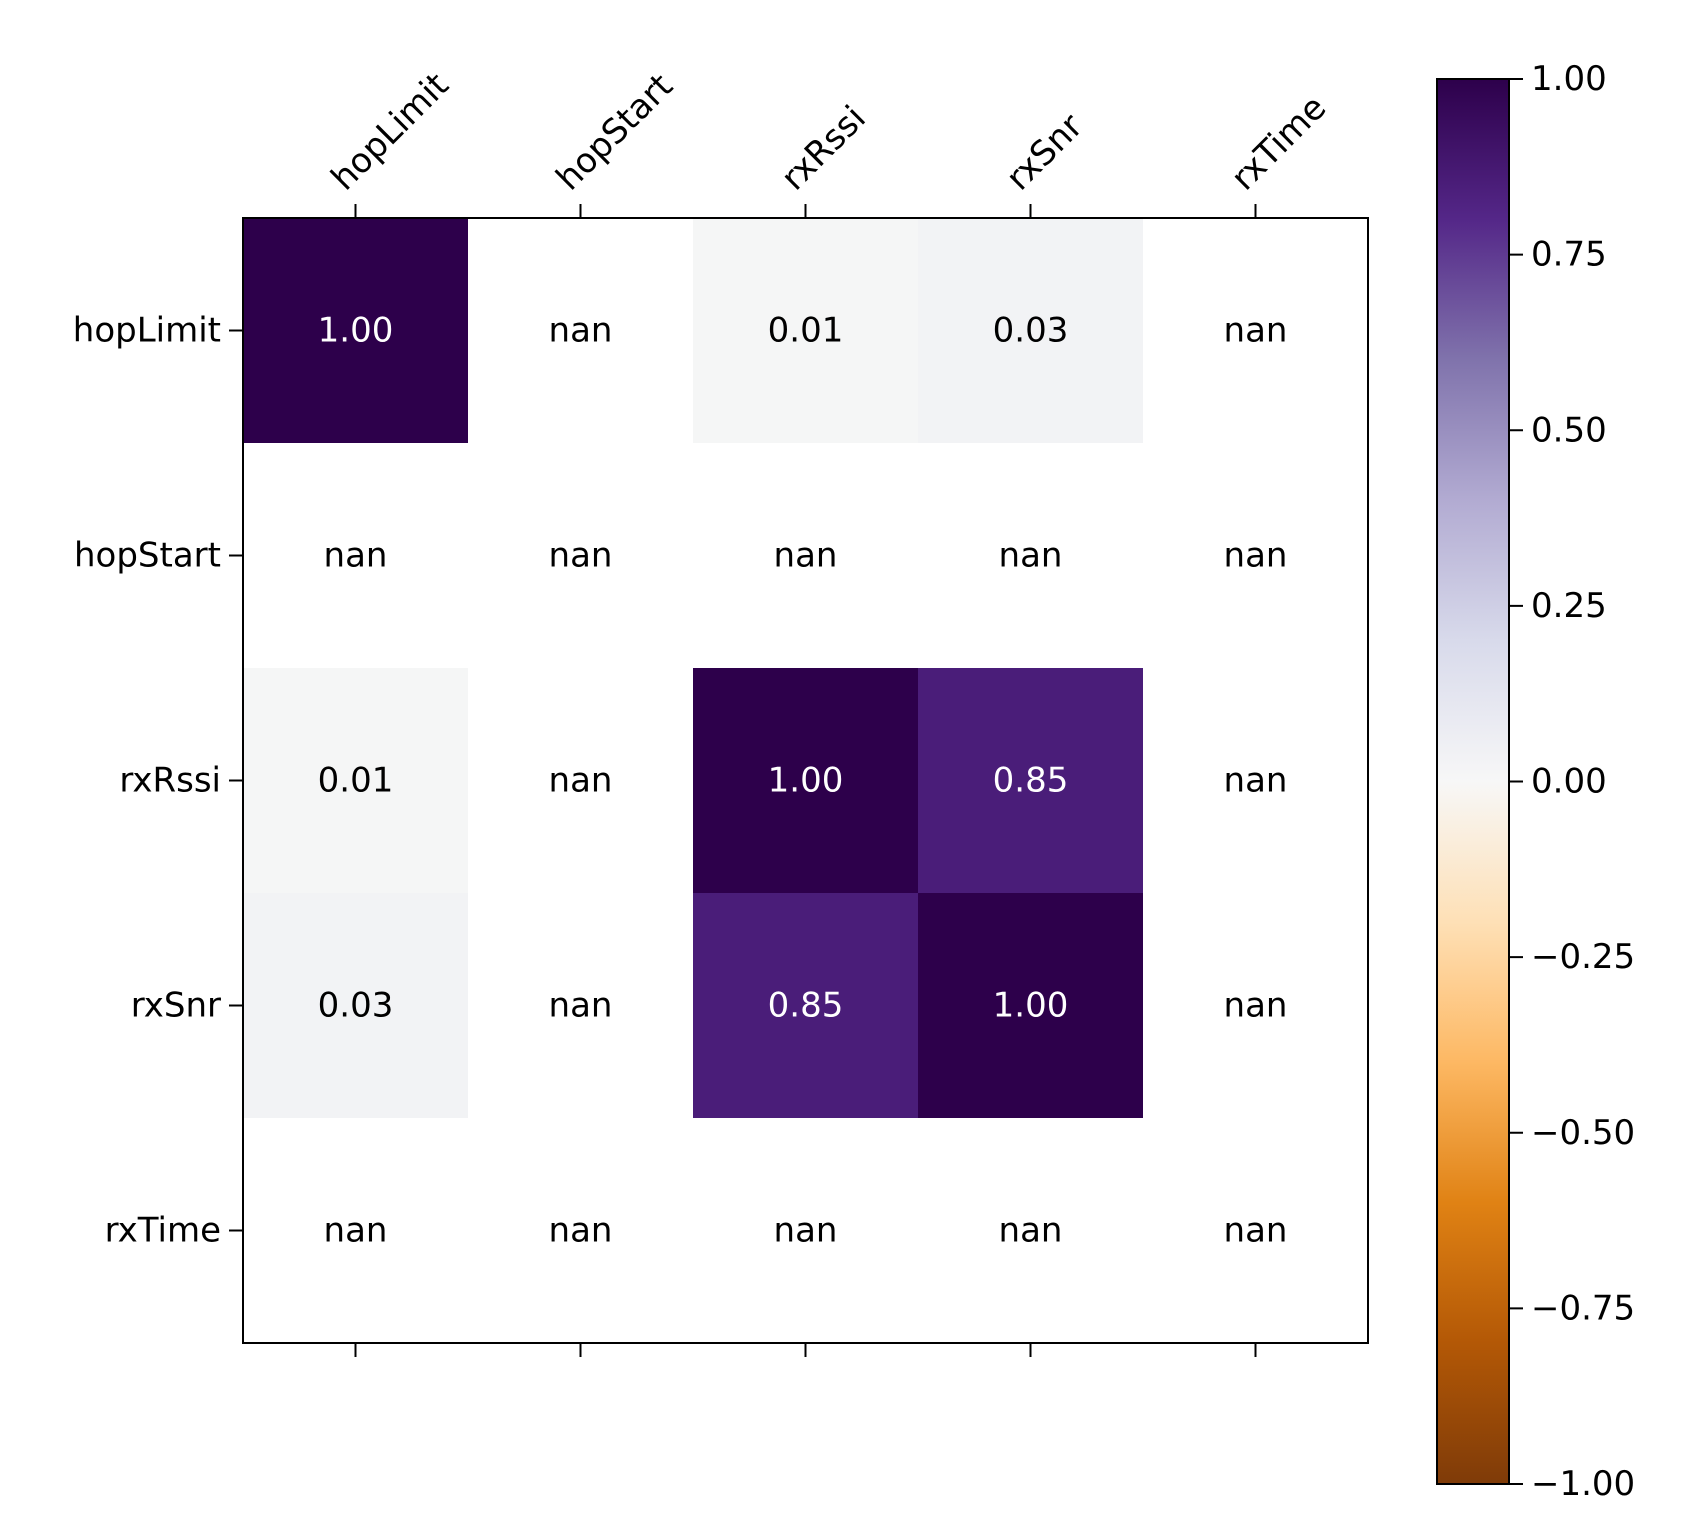  I want to click on y-tick-label: rxRssi, so click(170, 781).